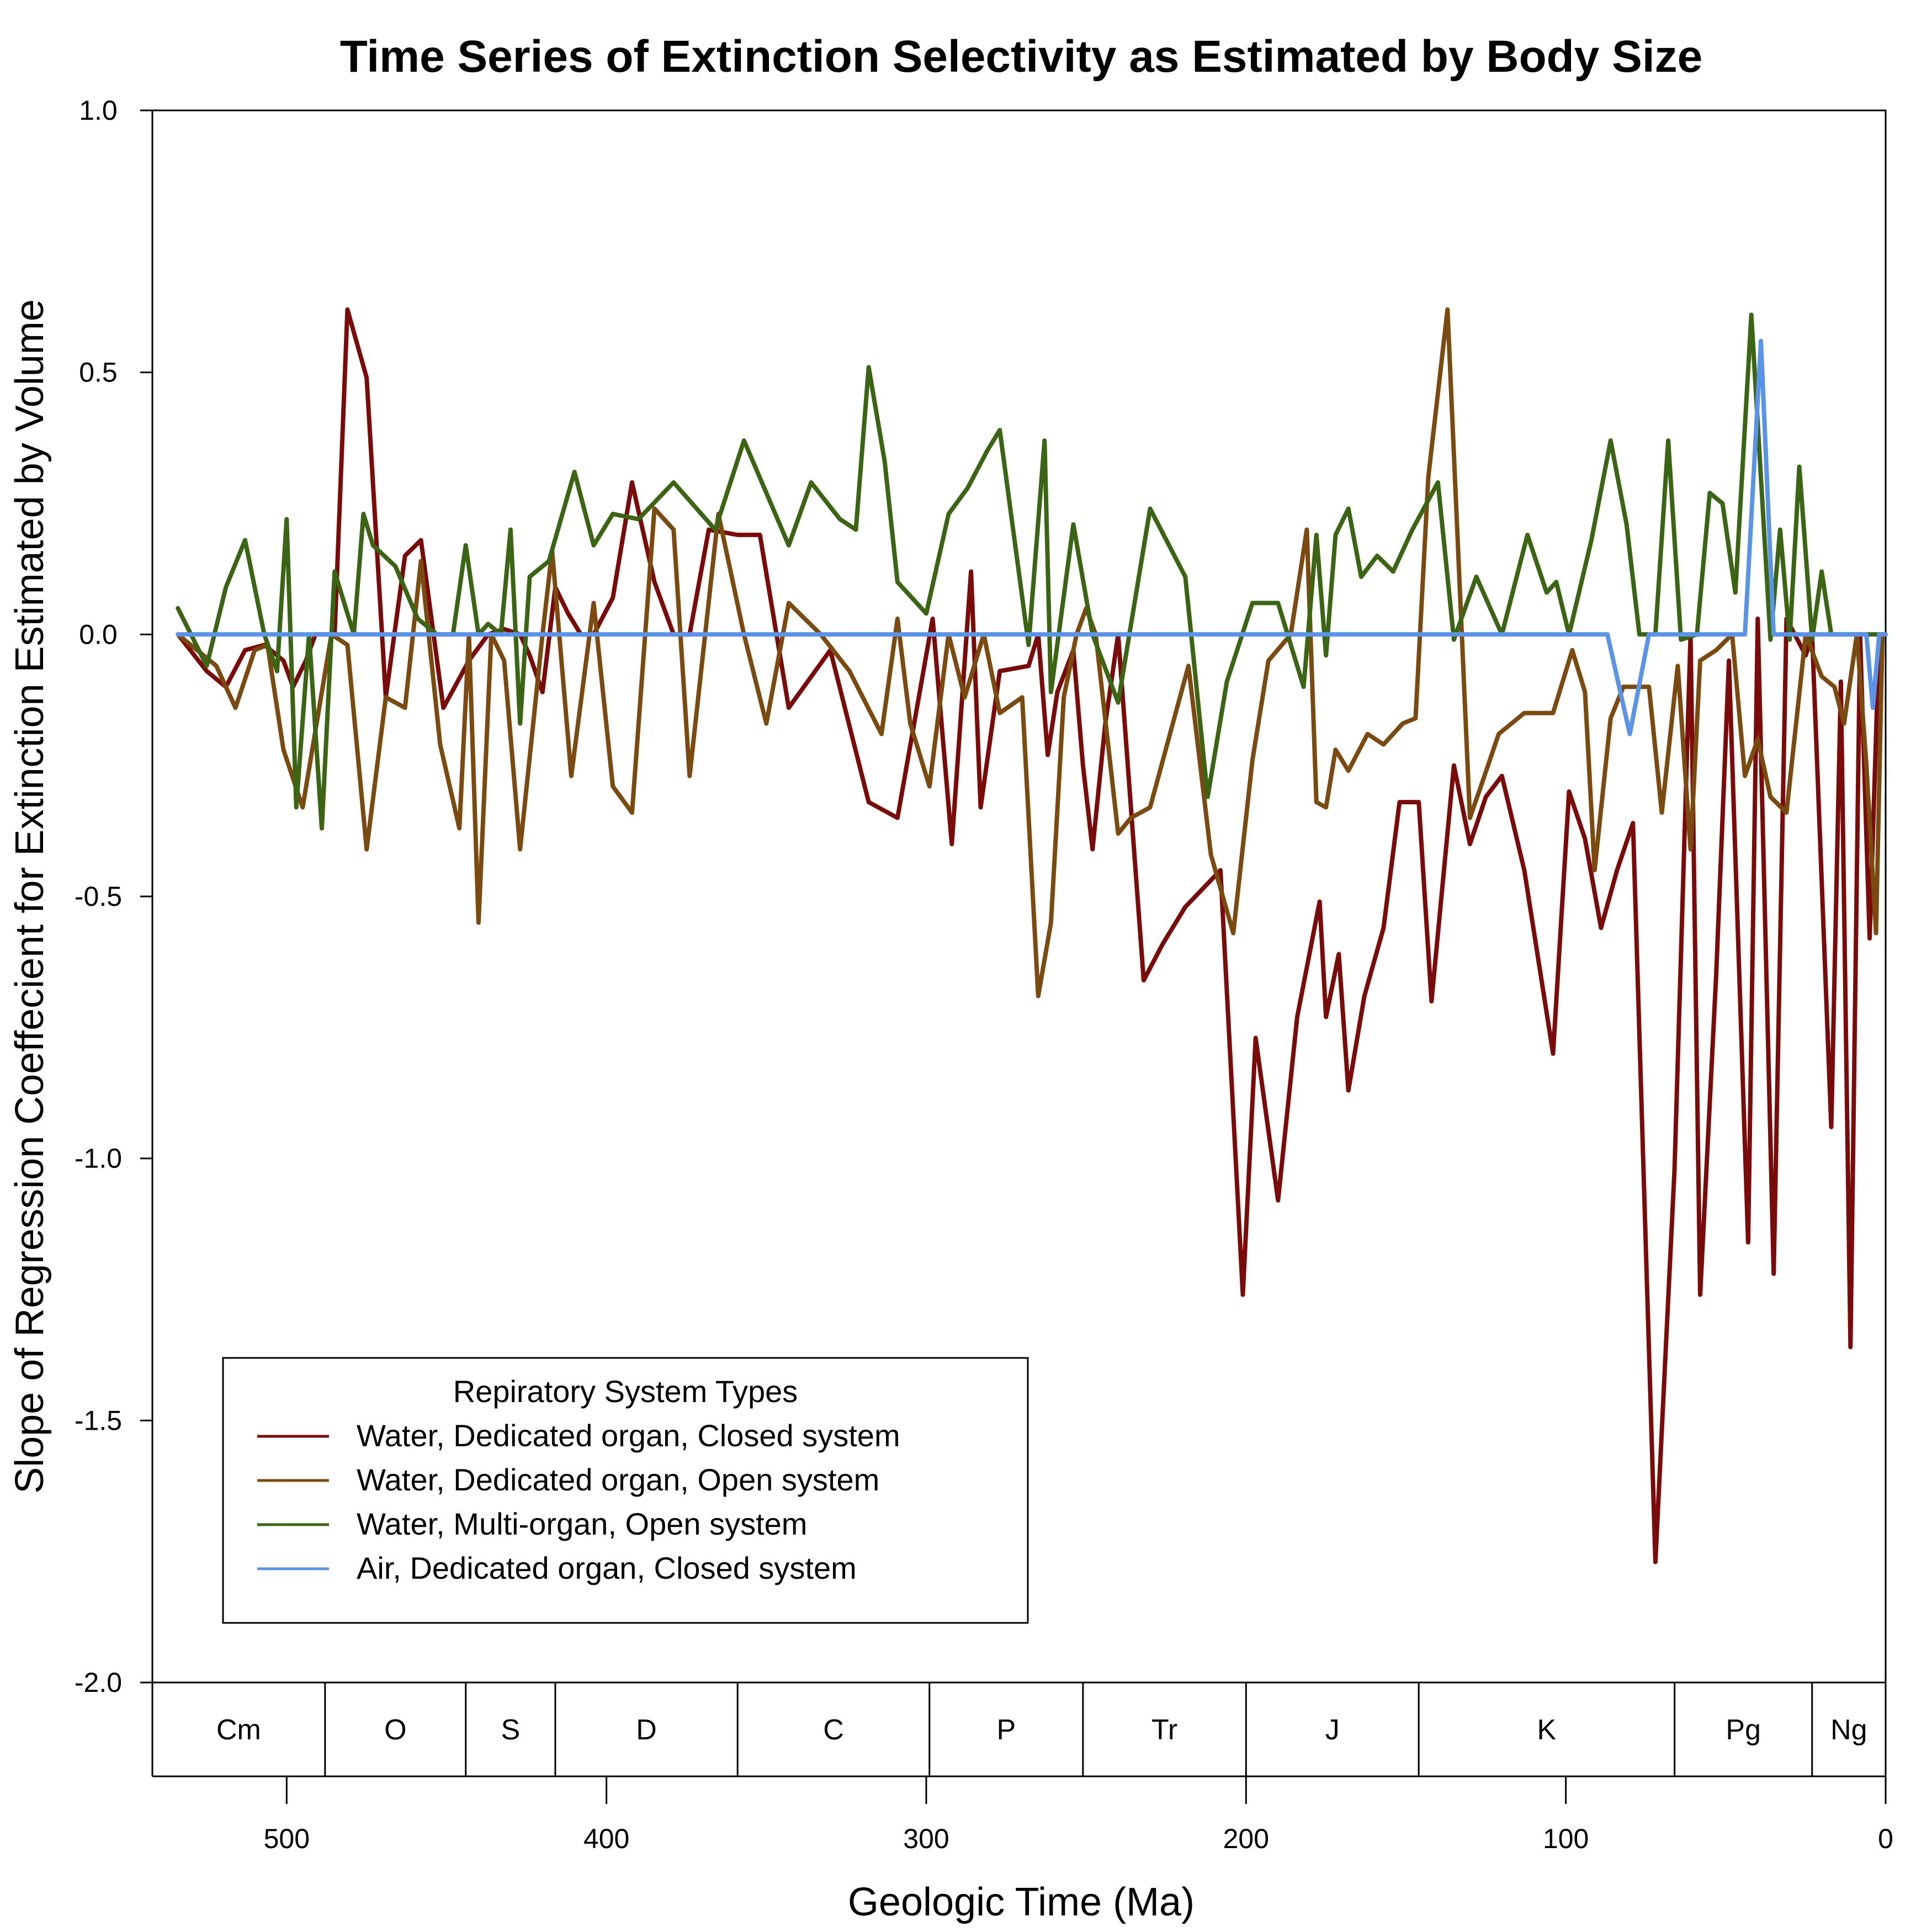 Image resolution: width=1932 pixels, height=1932 pixels. I want to click on y-tick-label: -2.0, so click(99, 1682).